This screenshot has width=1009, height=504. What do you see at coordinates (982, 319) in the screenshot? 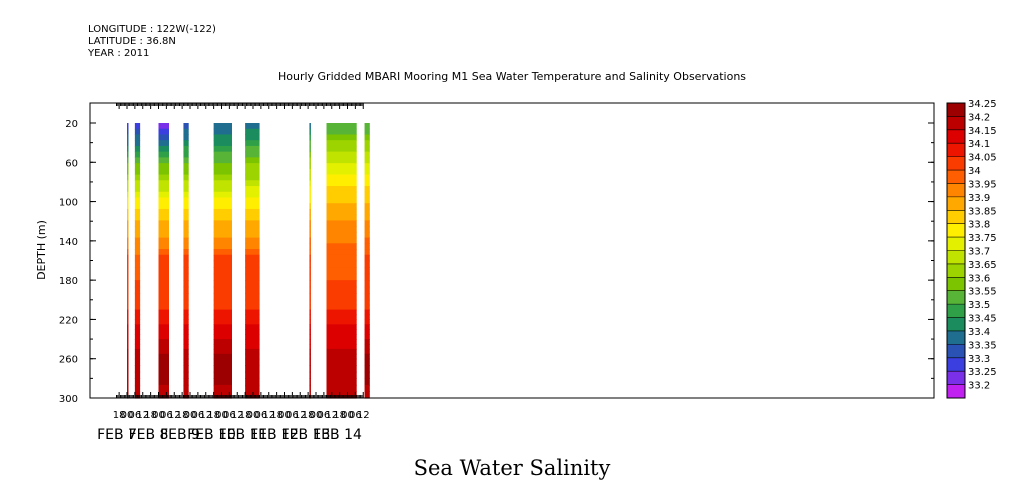
I see `colorbar-label: 33.45` at bounding box center [982, 319].